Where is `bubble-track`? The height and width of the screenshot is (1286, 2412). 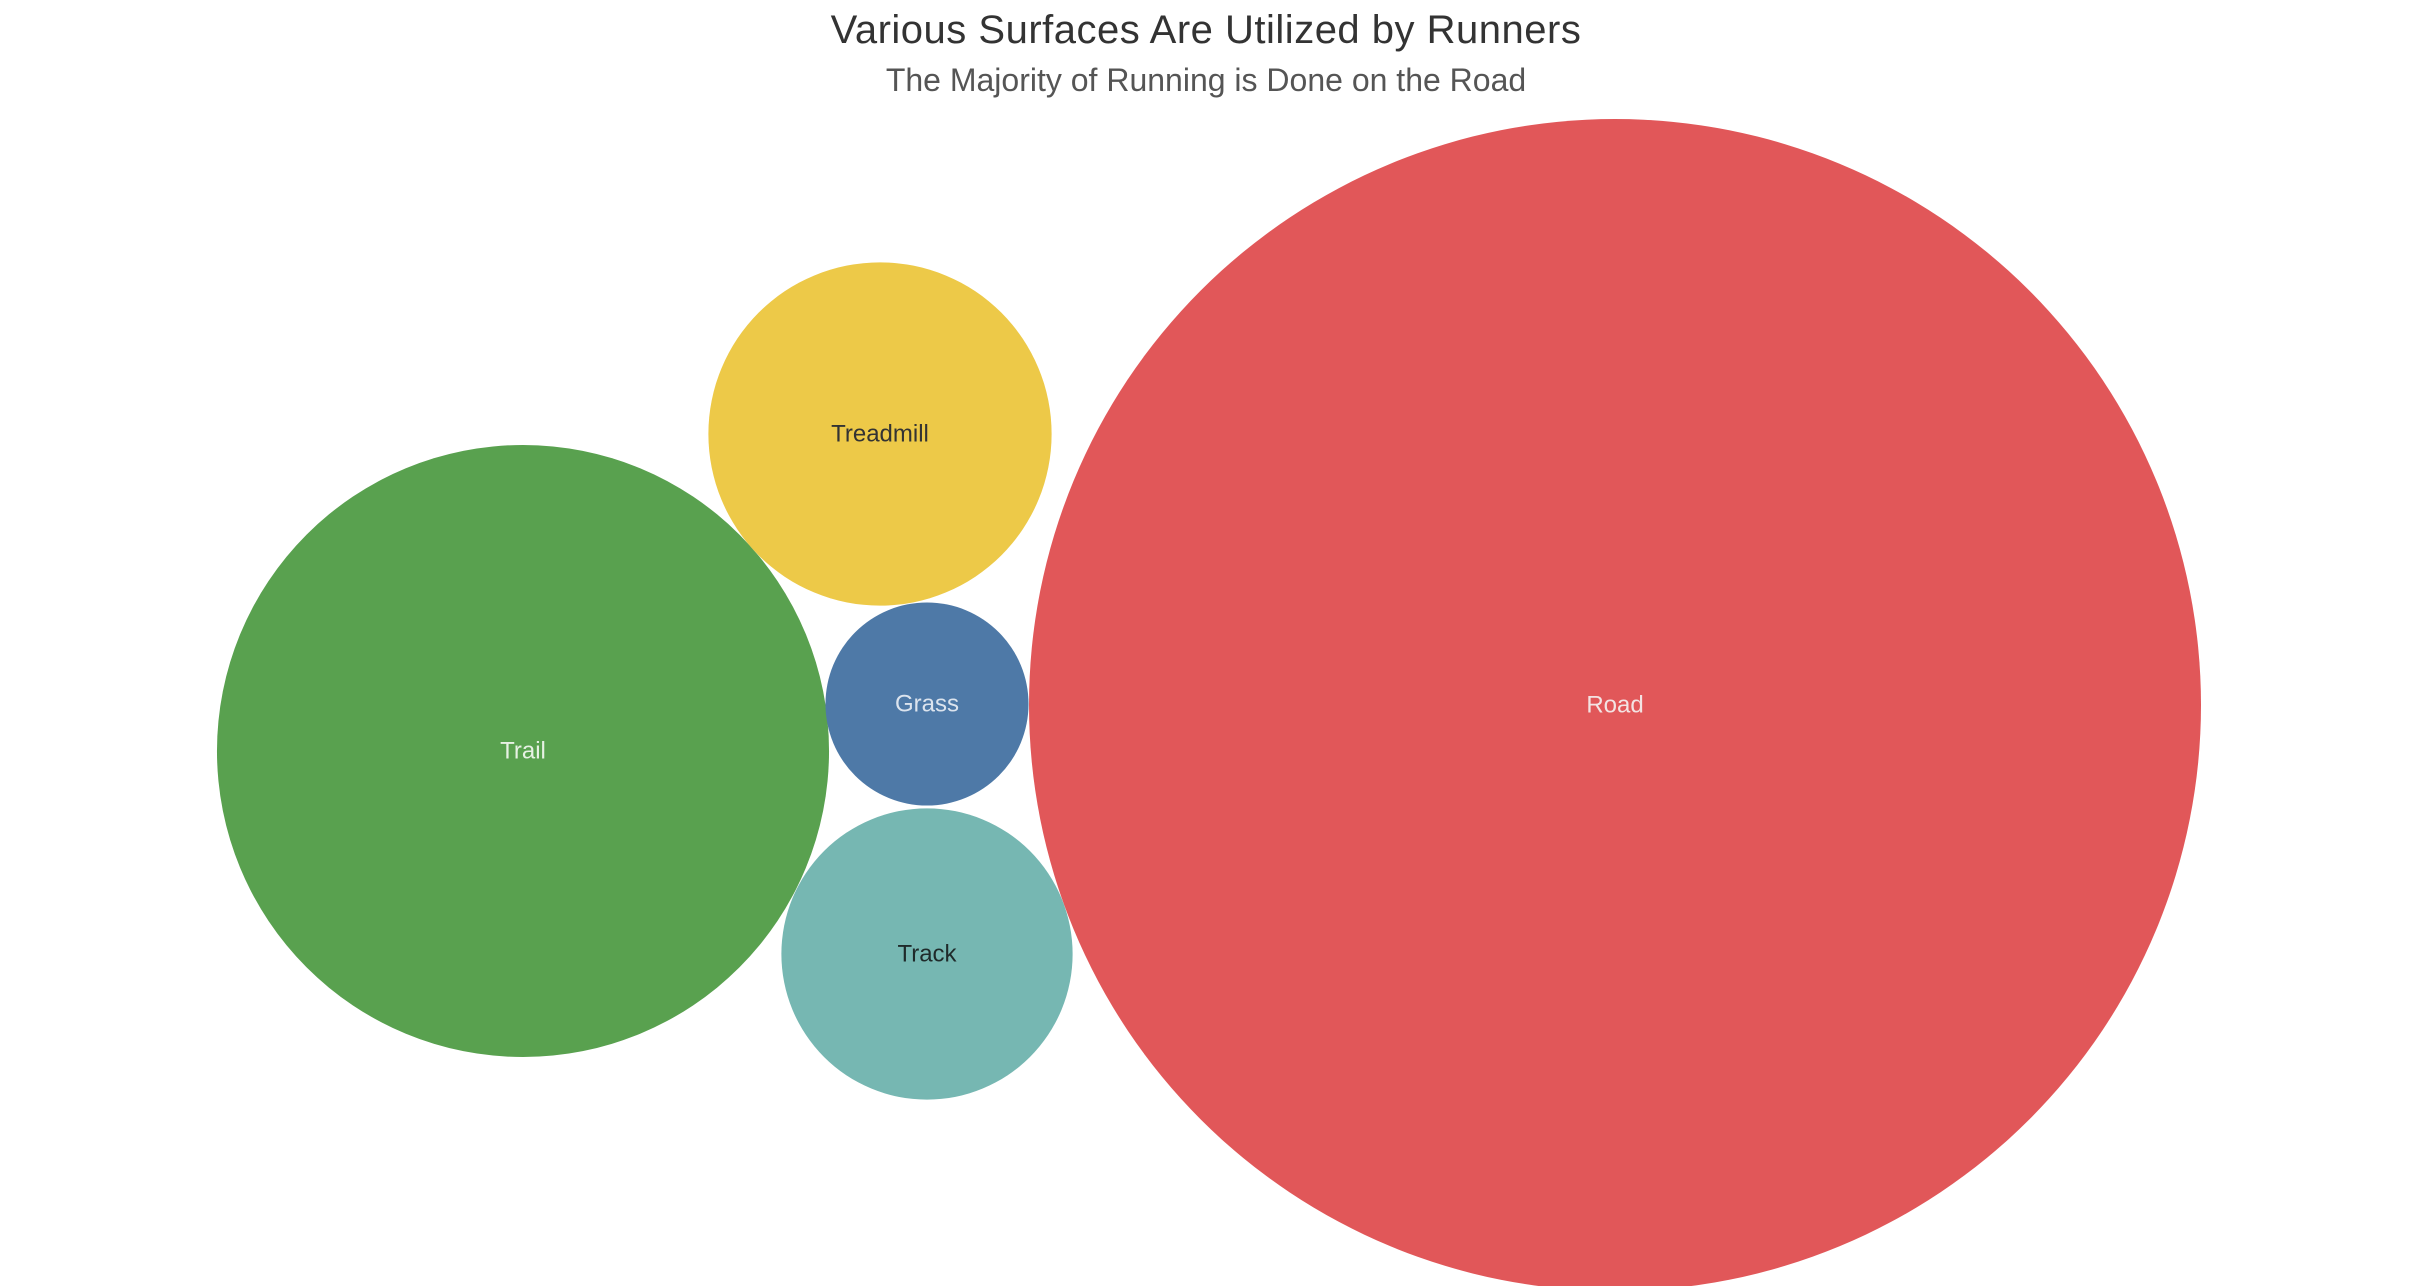
bubble-track is located at coordinates (927, 954).